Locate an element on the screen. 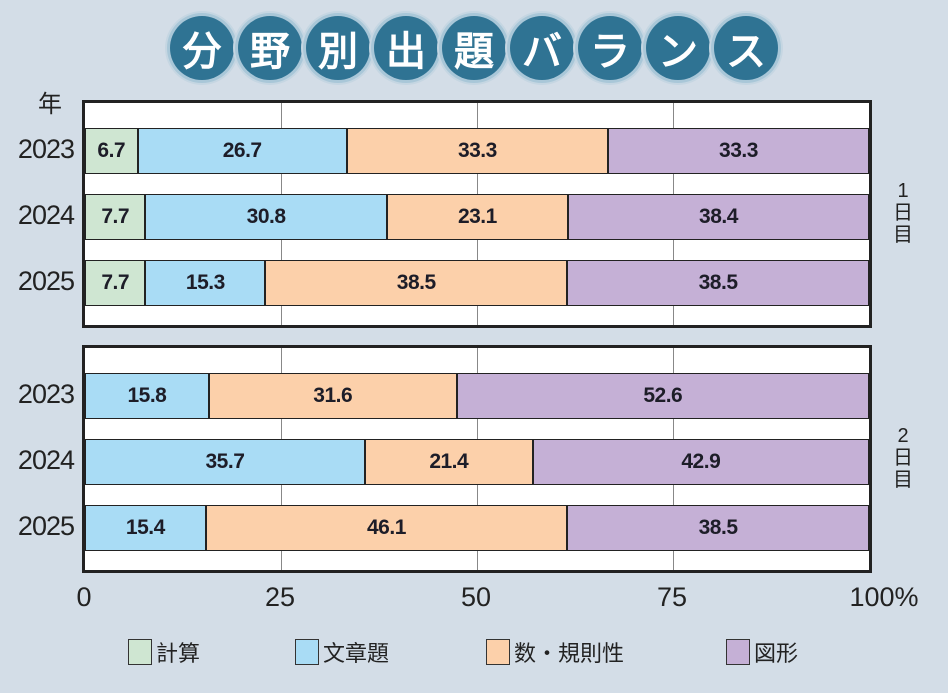 This screenshot has height=693, width=948. legend-item: 図形 is located at coordinates (762, 652).